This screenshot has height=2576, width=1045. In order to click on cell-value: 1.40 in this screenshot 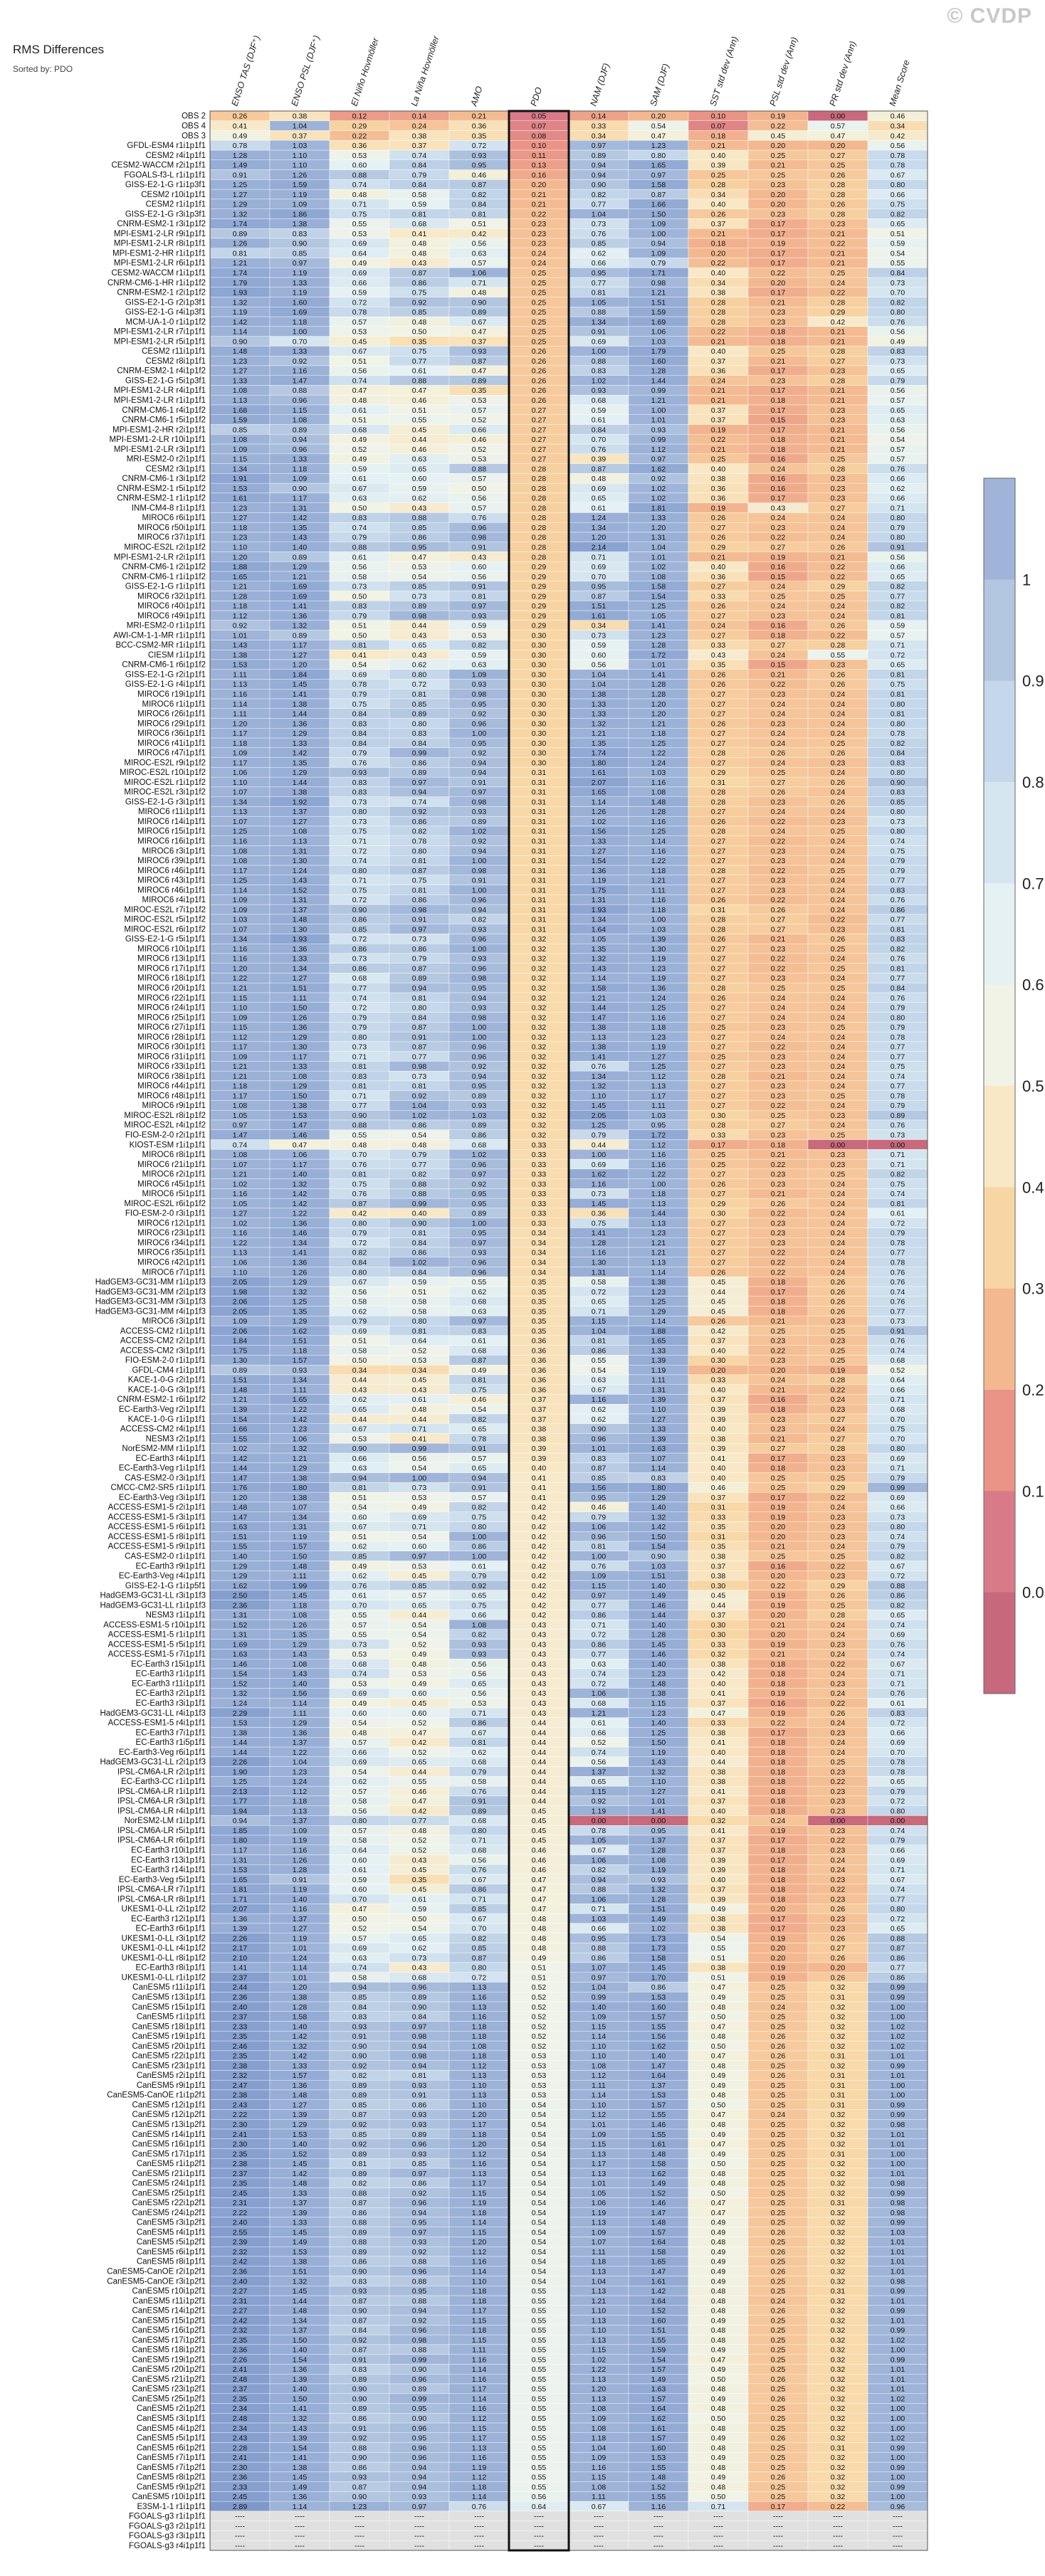, I will do `click(240, 1556)`.